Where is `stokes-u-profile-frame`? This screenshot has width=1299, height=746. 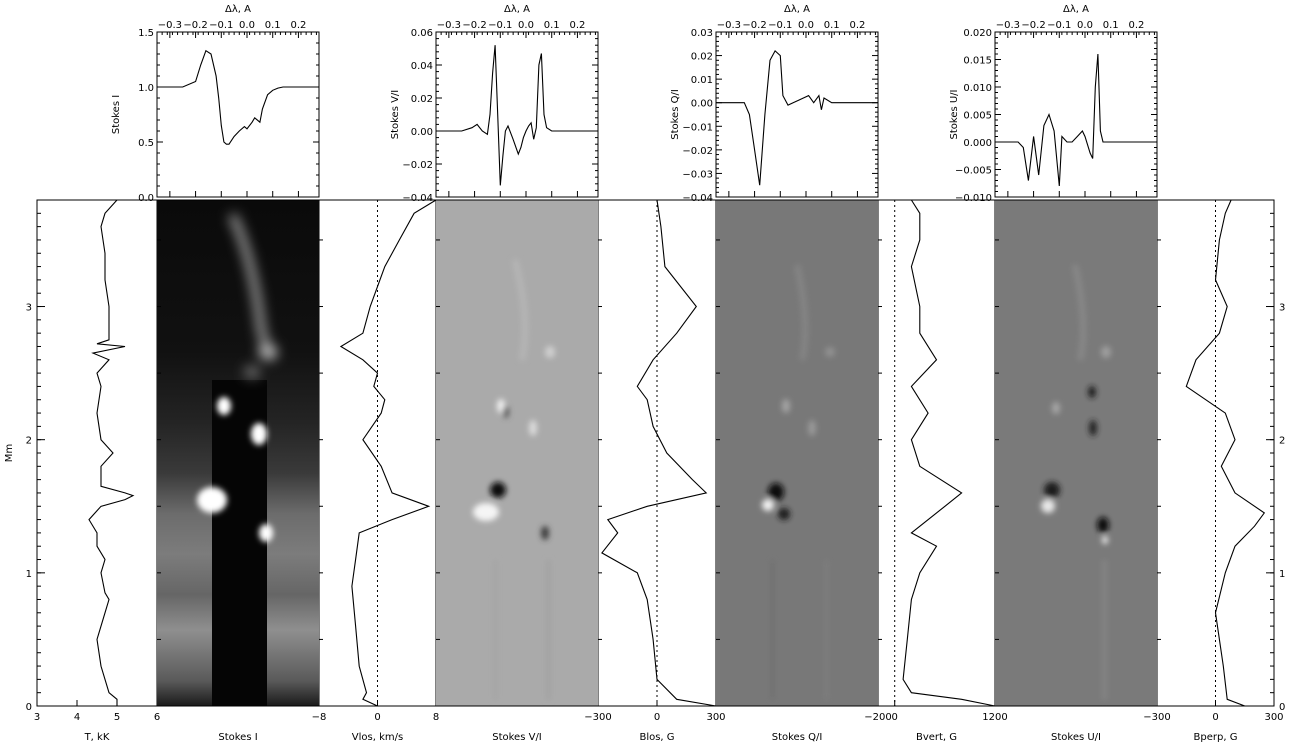
stokes-u-profile-frame is located at coordinates (1076, 114).